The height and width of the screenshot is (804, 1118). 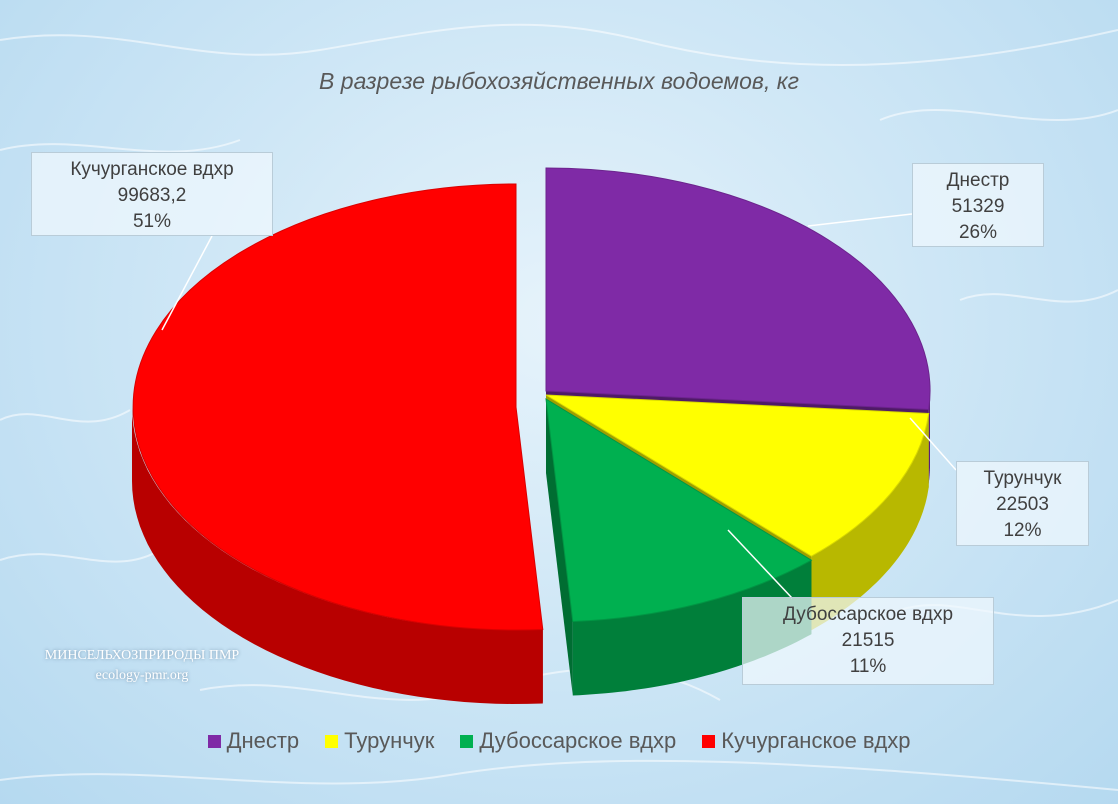 What do you see at coordinates (1022, 478) in the screenshot?
I see `data-label-turunchuk-name: Турунчук` at bounding box center [1022, 478].